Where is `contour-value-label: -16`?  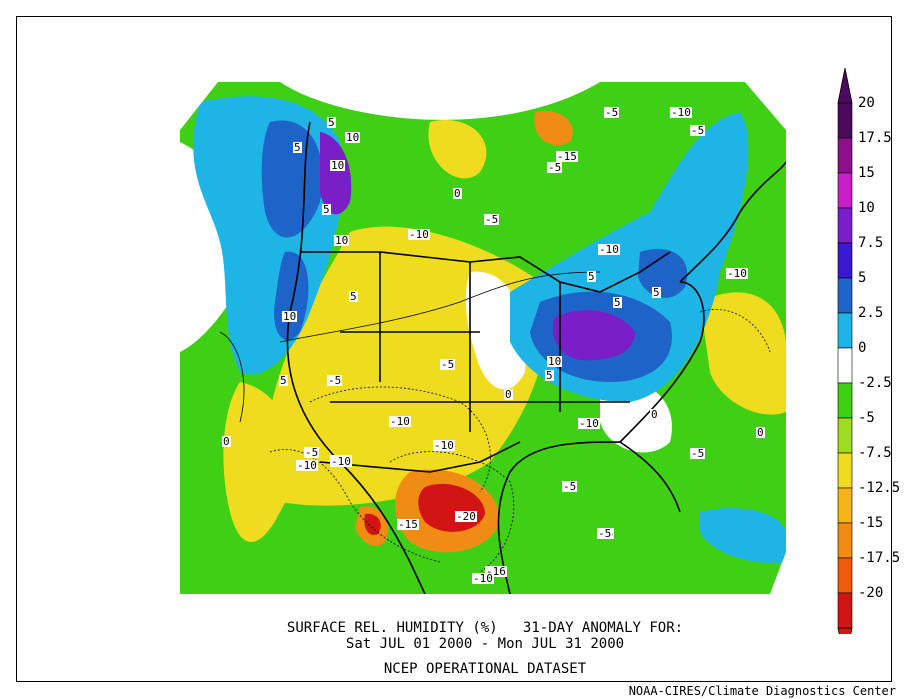
contour-value-label: -16 is located at coordinates (496, 571).